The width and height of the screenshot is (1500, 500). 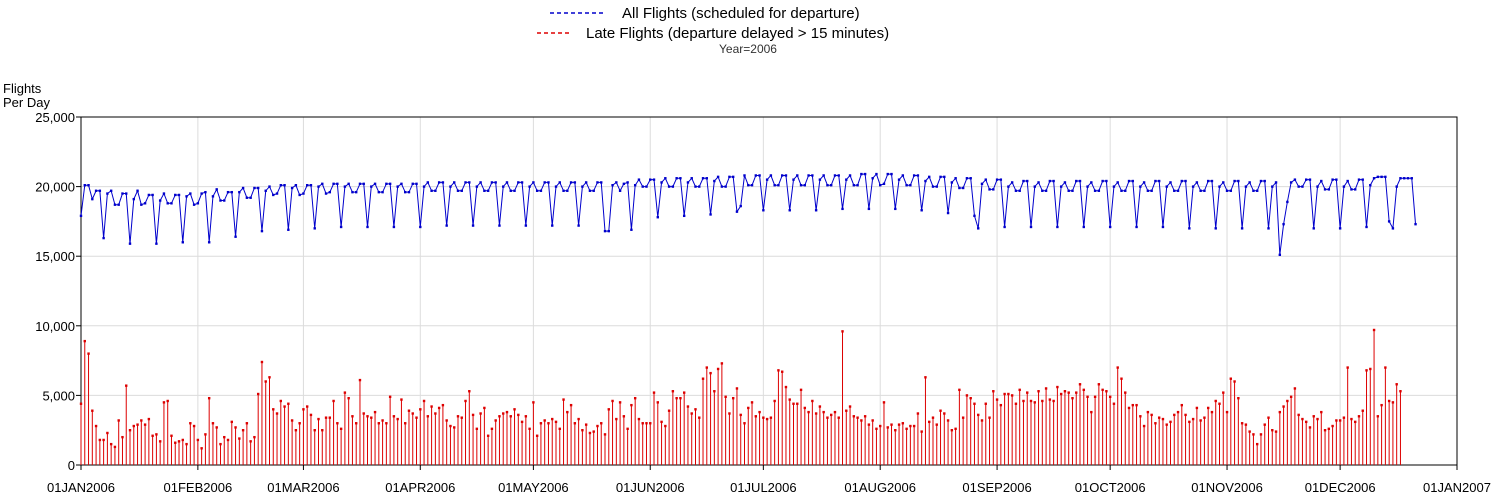 I want to click on y-axis-label-line1: Flights, so click(x=22, y=88).